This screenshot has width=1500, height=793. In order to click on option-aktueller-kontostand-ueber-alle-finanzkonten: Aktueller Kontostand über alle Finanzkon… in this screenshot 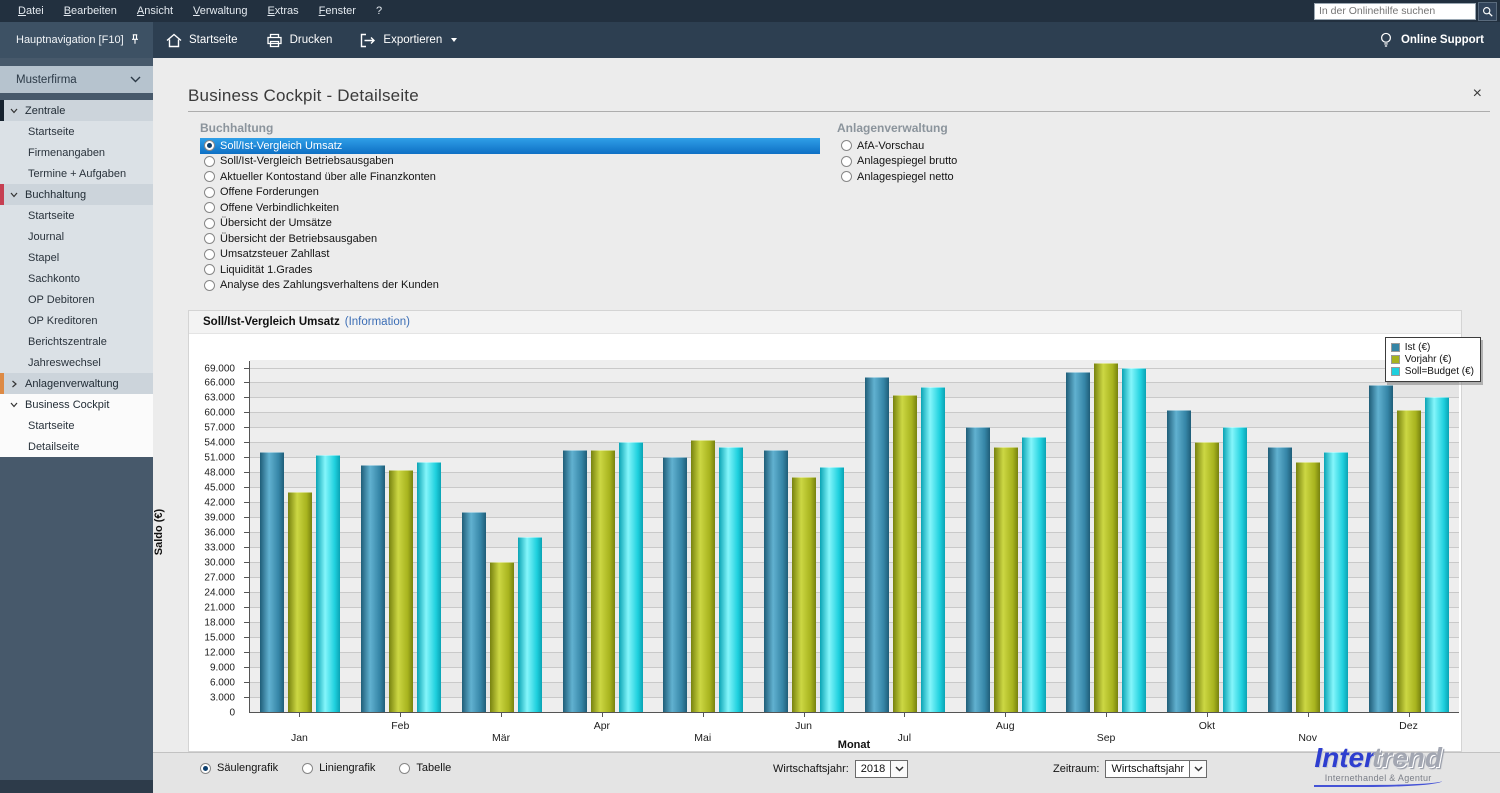, I will do `click(510, 177)`.